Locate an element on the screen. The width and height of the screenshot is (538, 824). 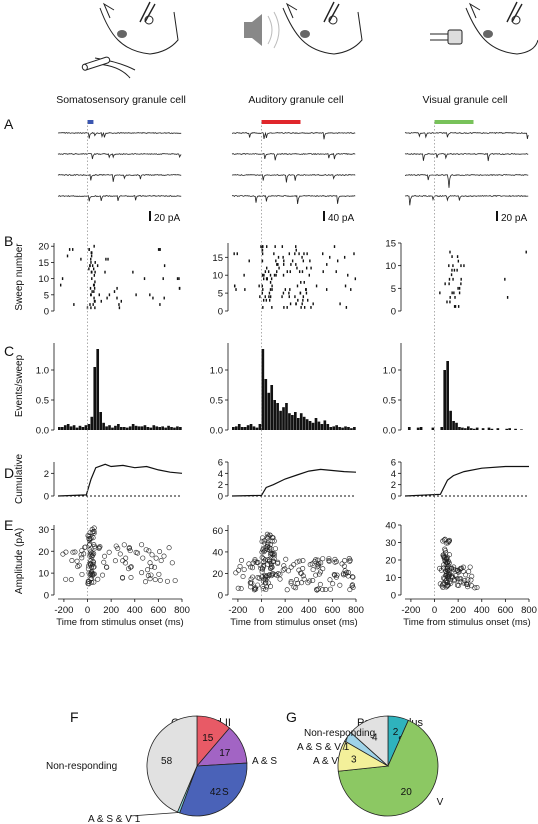
pie-crus-label-3: A & S & V 1 is located at coordinates (114, 819).